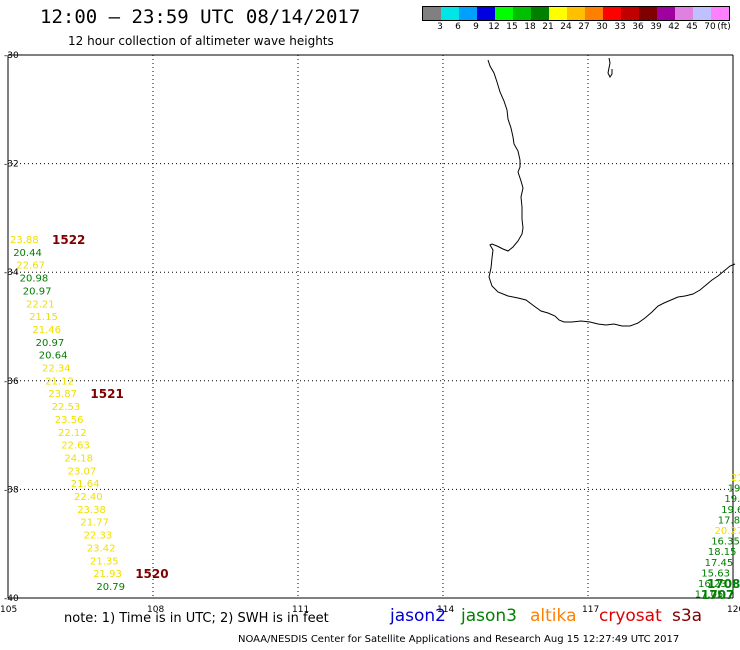  I want to click on satellite-legend-jason3: jason3, so click(489, 616).